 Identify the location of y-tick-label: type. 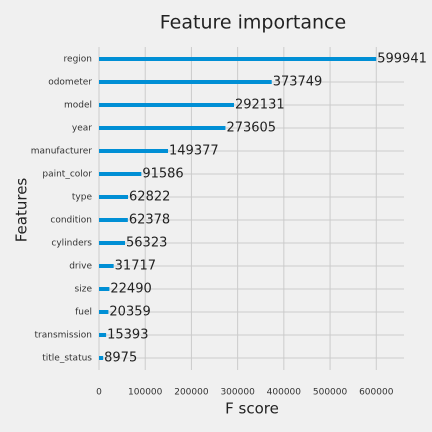
(82, 198).